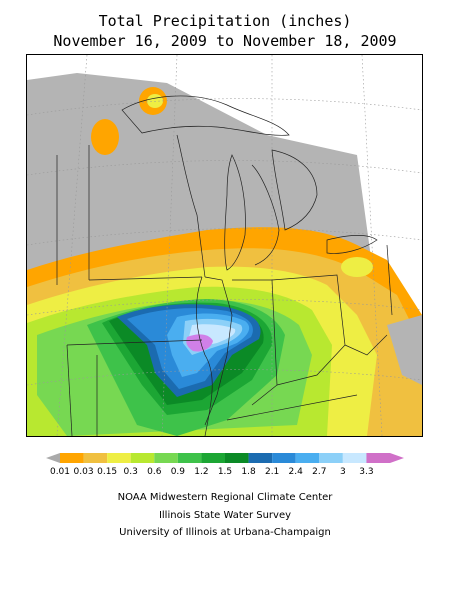  I want to click on legend-tick-label: 1.8, so click(248, 472).